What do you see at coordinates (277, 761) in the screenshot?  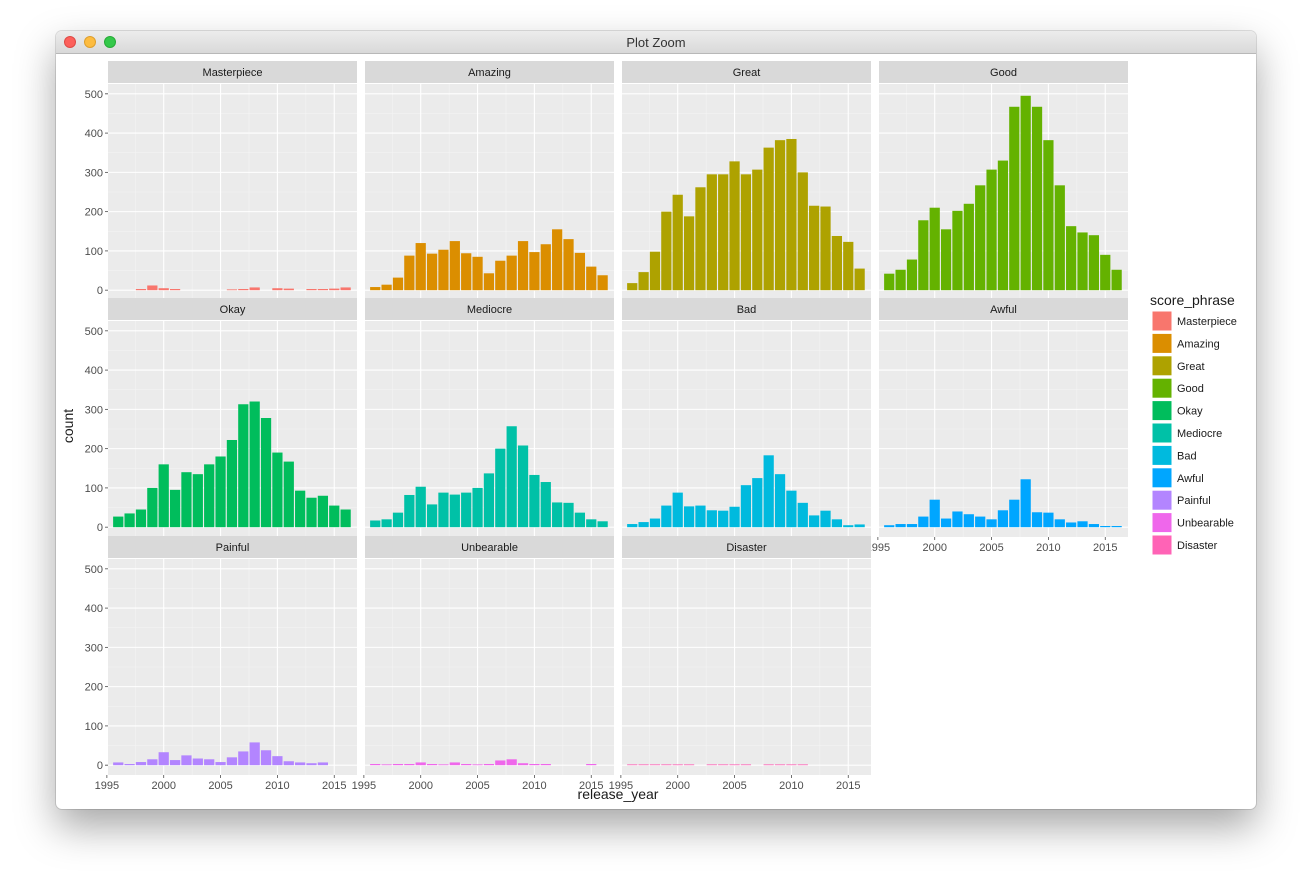 I see `bar-painful-2010` at bounding box center [277, 761].